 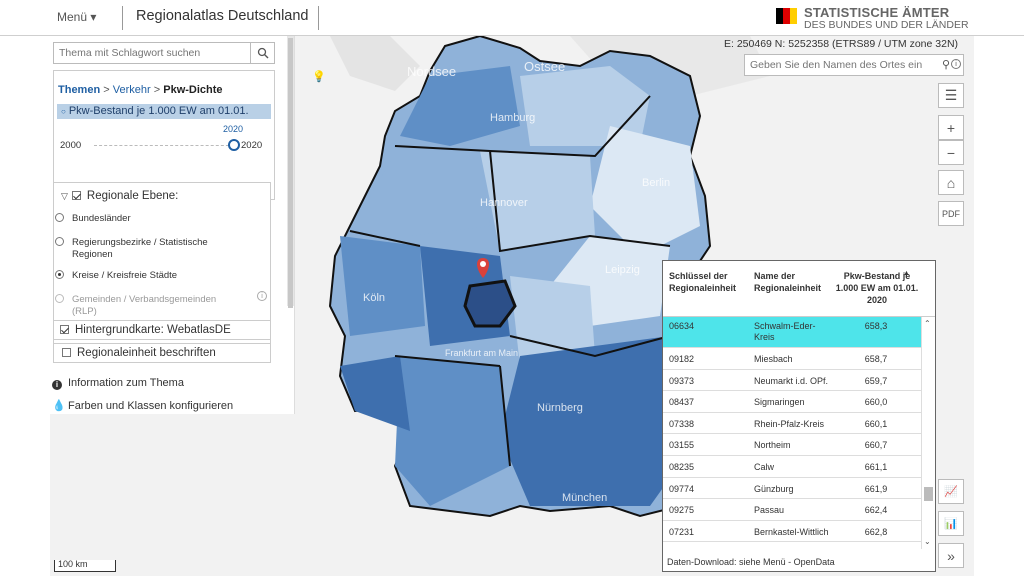 I want to click on table-row: 07338 Rhein-Pfalz-Kreis 660,1, so click(x=792, y=424).